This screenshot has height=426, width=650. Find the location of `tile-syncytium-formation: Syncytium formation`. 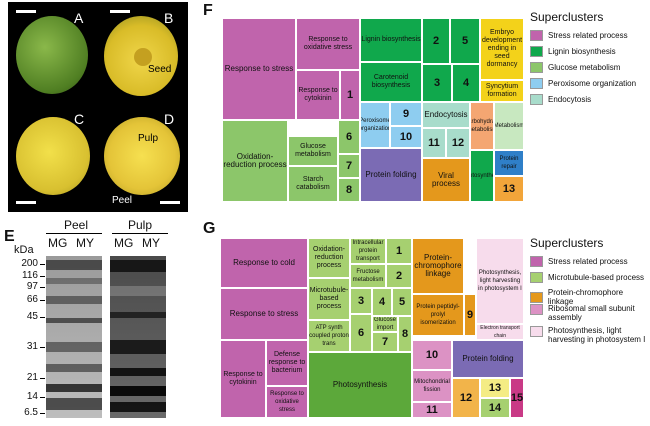

tile-syncytium-formation: Syncytium formation is located at coordinates (502, 91).